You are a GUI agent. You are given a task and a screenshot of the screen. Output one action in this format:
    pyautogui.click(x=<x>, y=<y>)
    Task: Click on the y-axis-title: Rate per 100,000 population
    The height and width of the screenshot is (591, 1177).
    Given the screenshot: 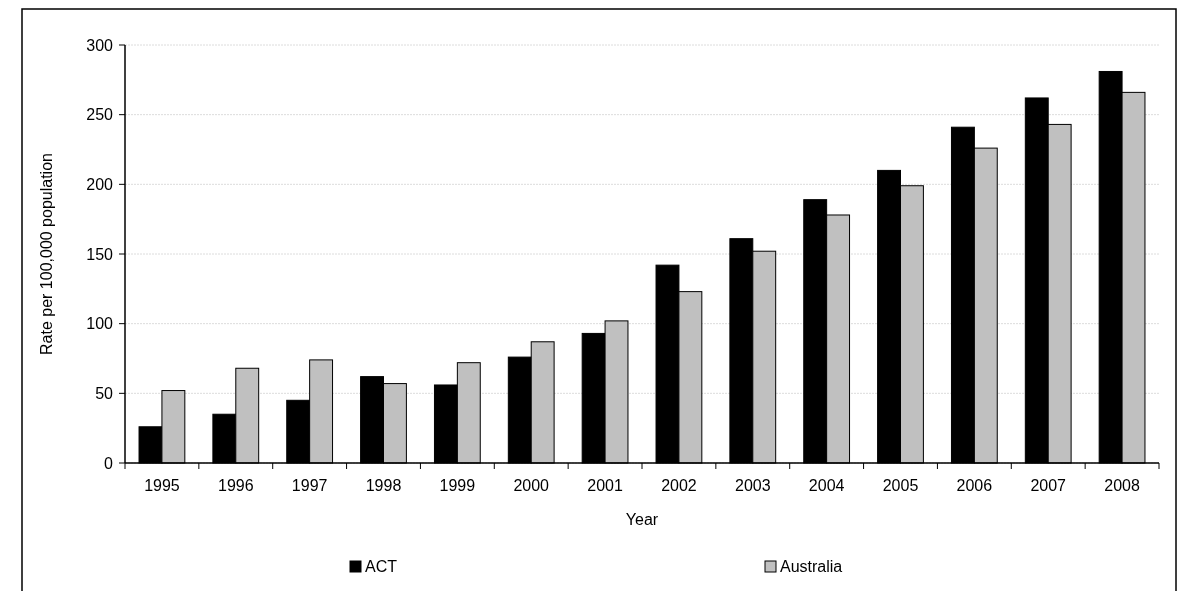 What is the action you would take?
    pyautogui.click(x=46, y=254)
    